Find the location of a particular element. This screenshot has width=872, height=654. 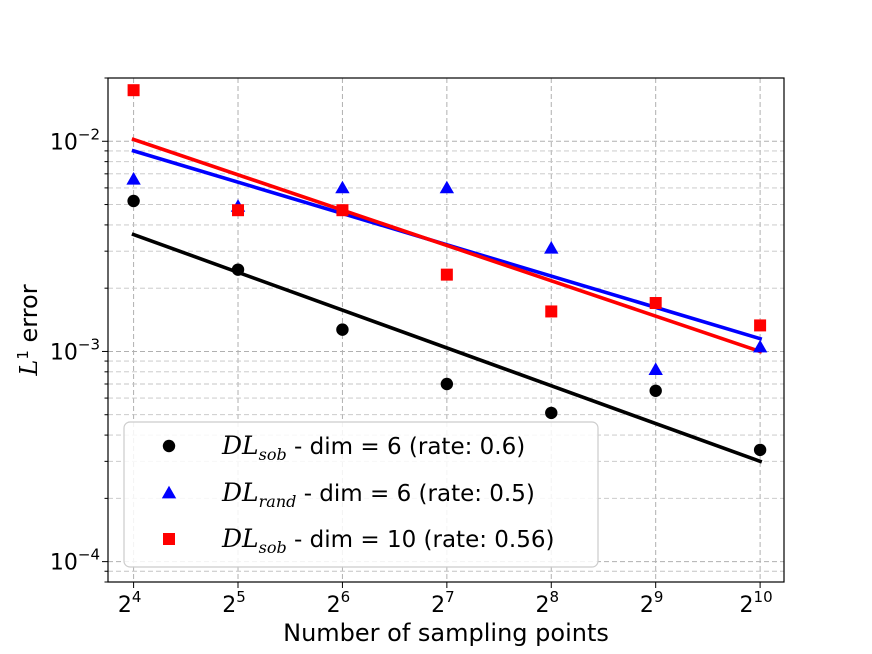

legend-box is located at coordinates (361, 494).